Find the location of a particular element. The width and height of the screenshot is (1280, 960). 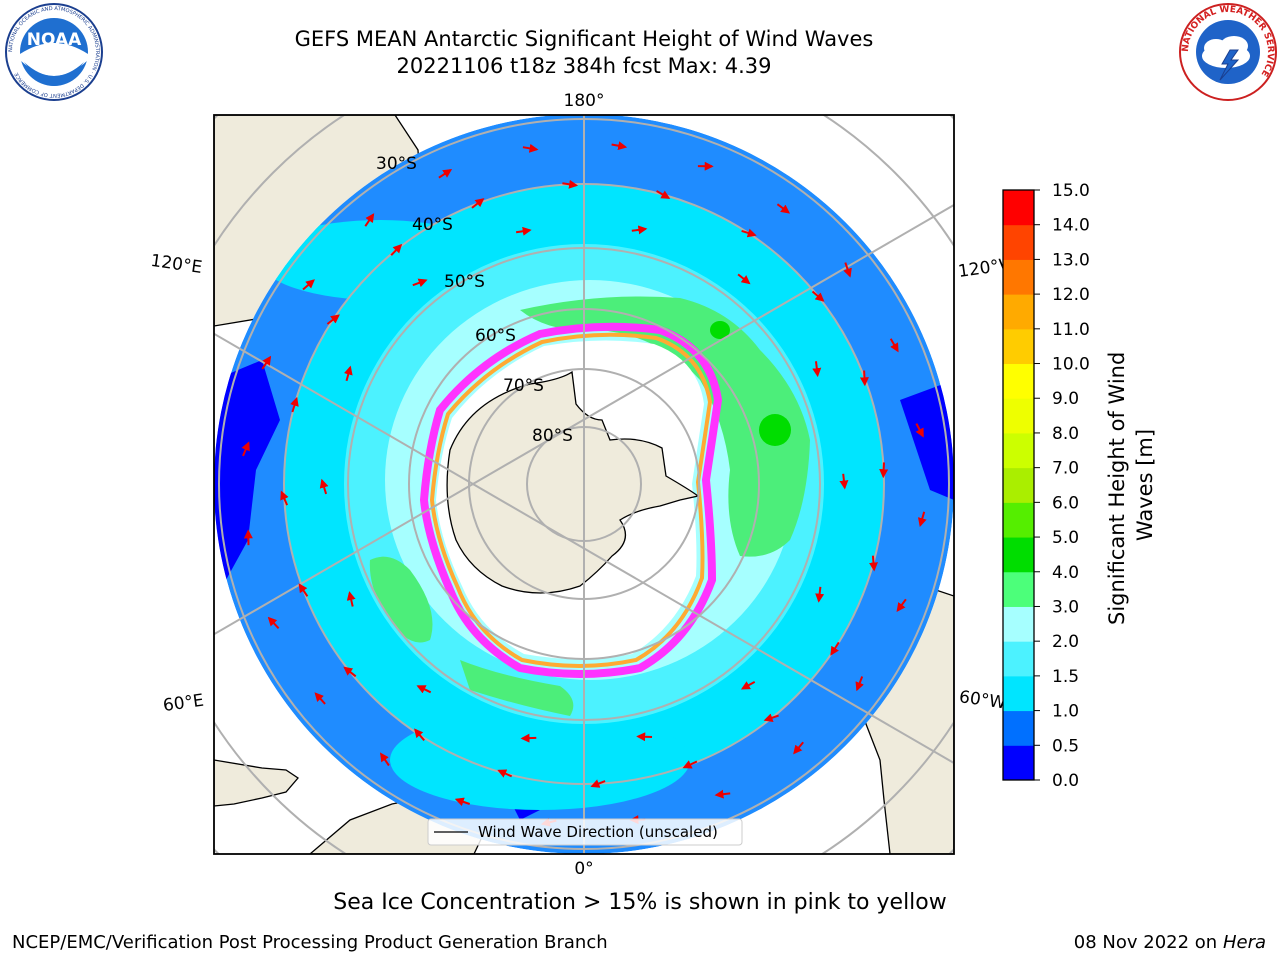

colorbar-tick-label: 2.0 is located at coordinates (1065, 642).